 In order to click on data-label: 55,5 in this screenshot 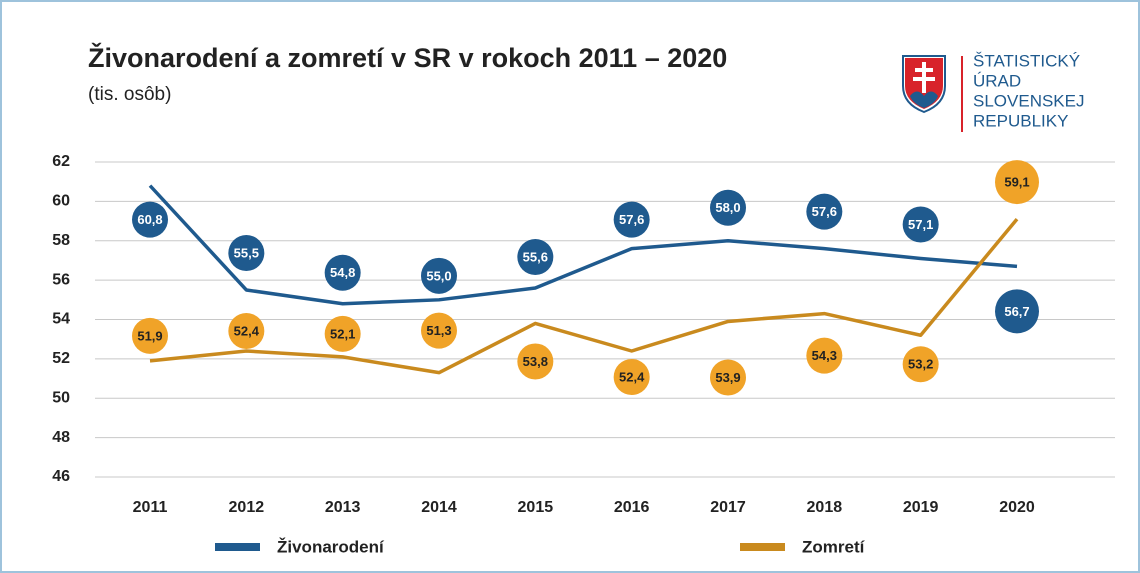, I will do `click(246, 252)`.